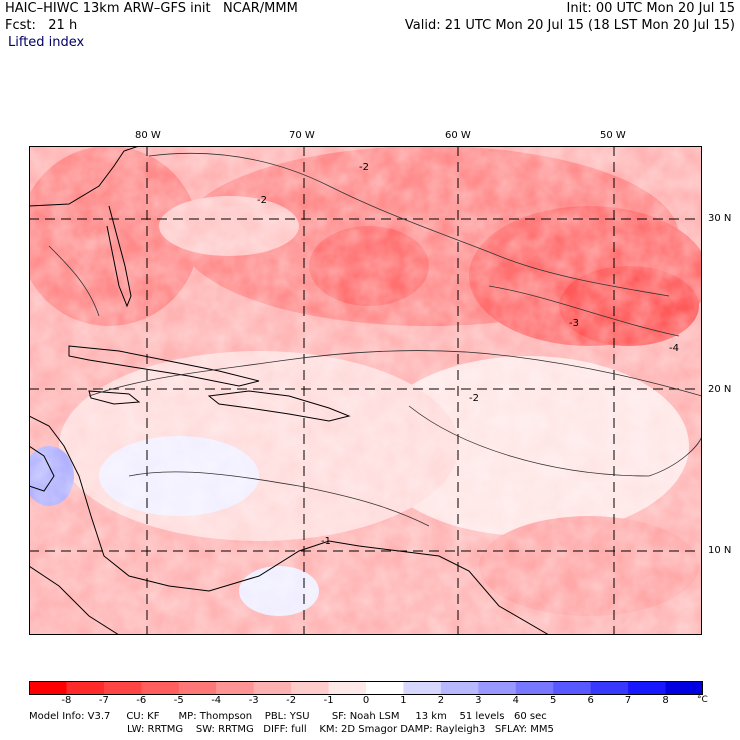 This screenshot has height=740, width=740. I want to click on colorbar-frame, so click(366, 688).